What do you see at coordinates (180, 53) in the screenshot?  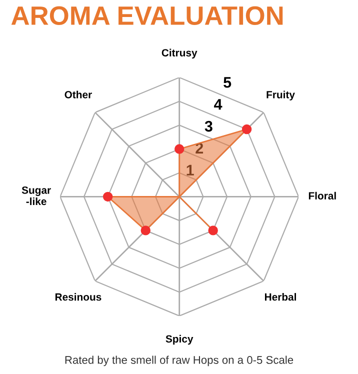 I see `spoke-label: Citrusy` at bounding box center [180, 53].